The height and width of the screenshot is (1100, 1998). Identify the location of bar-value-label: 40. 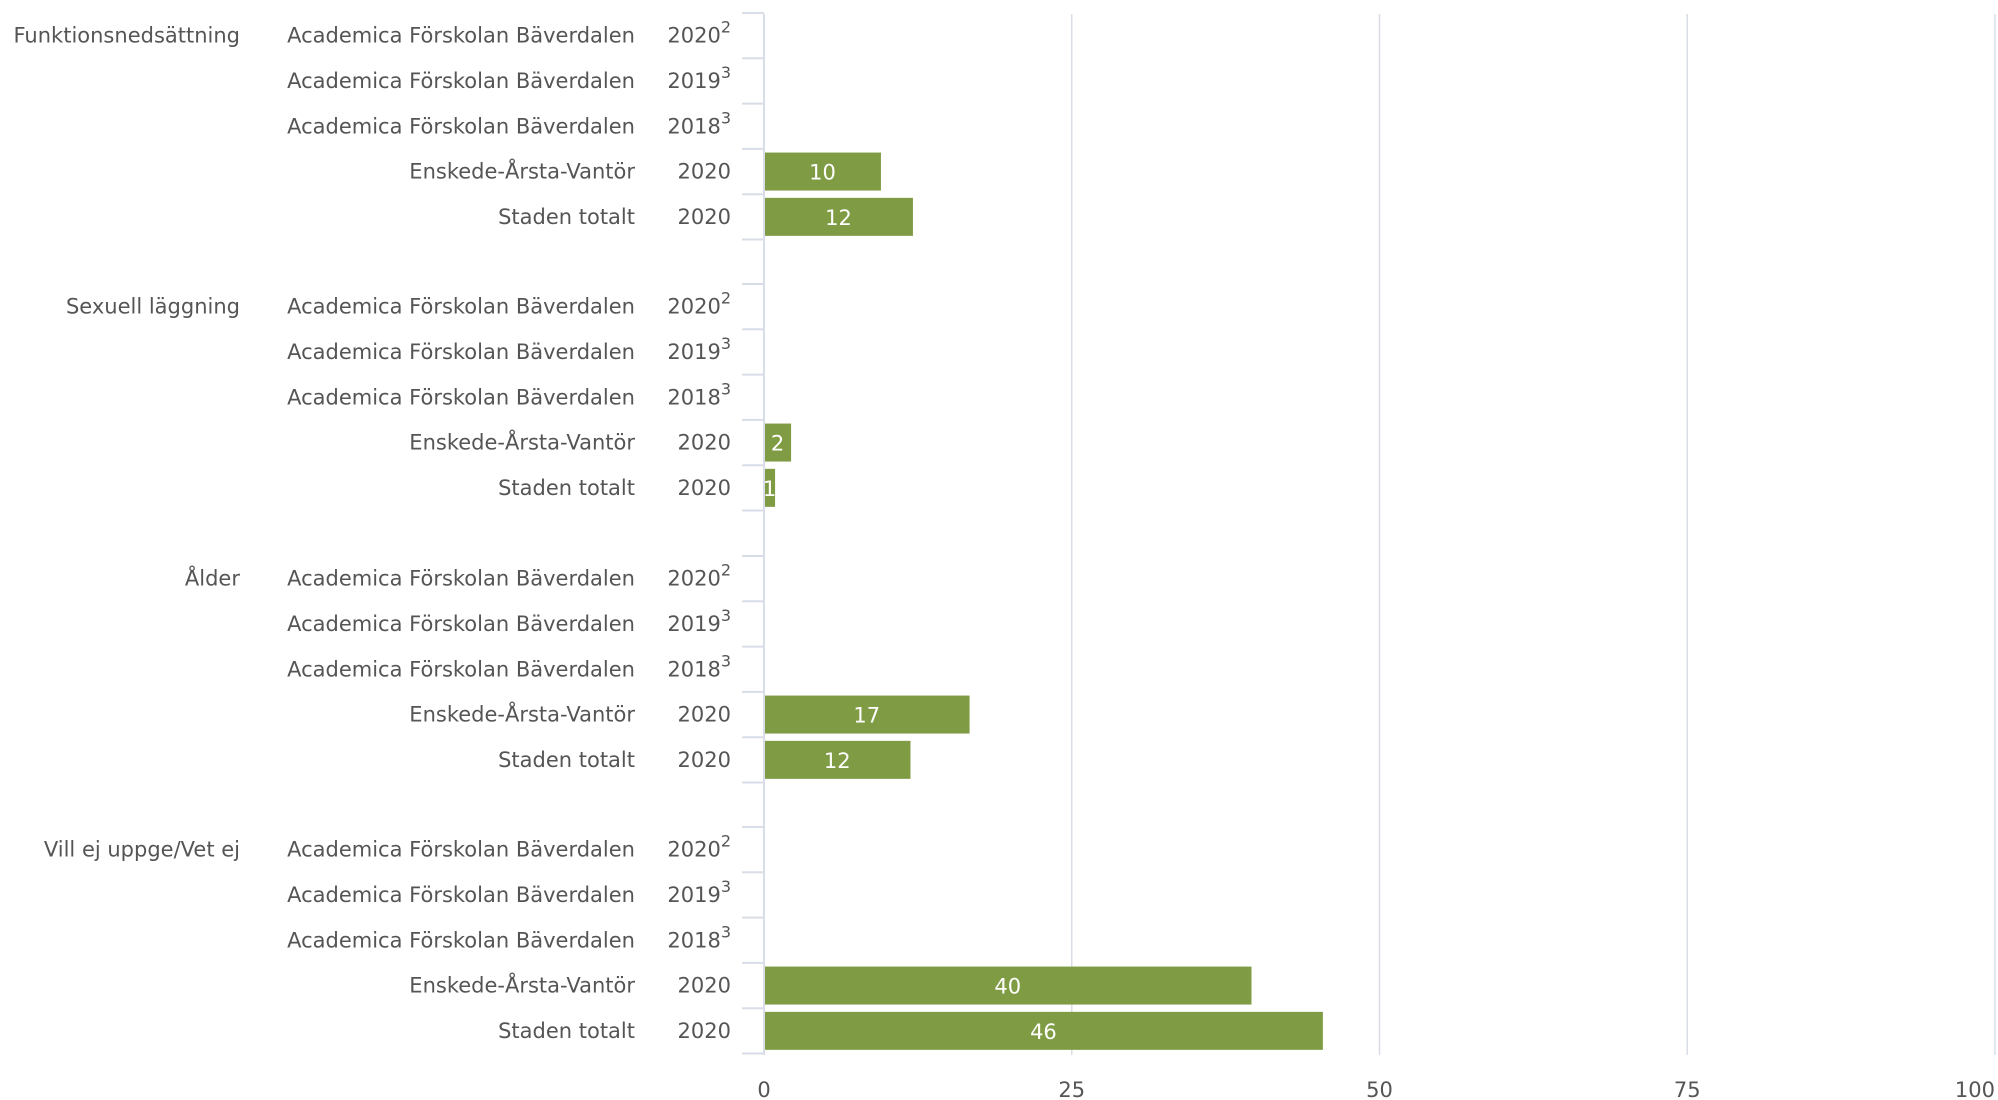
(1007, 987).